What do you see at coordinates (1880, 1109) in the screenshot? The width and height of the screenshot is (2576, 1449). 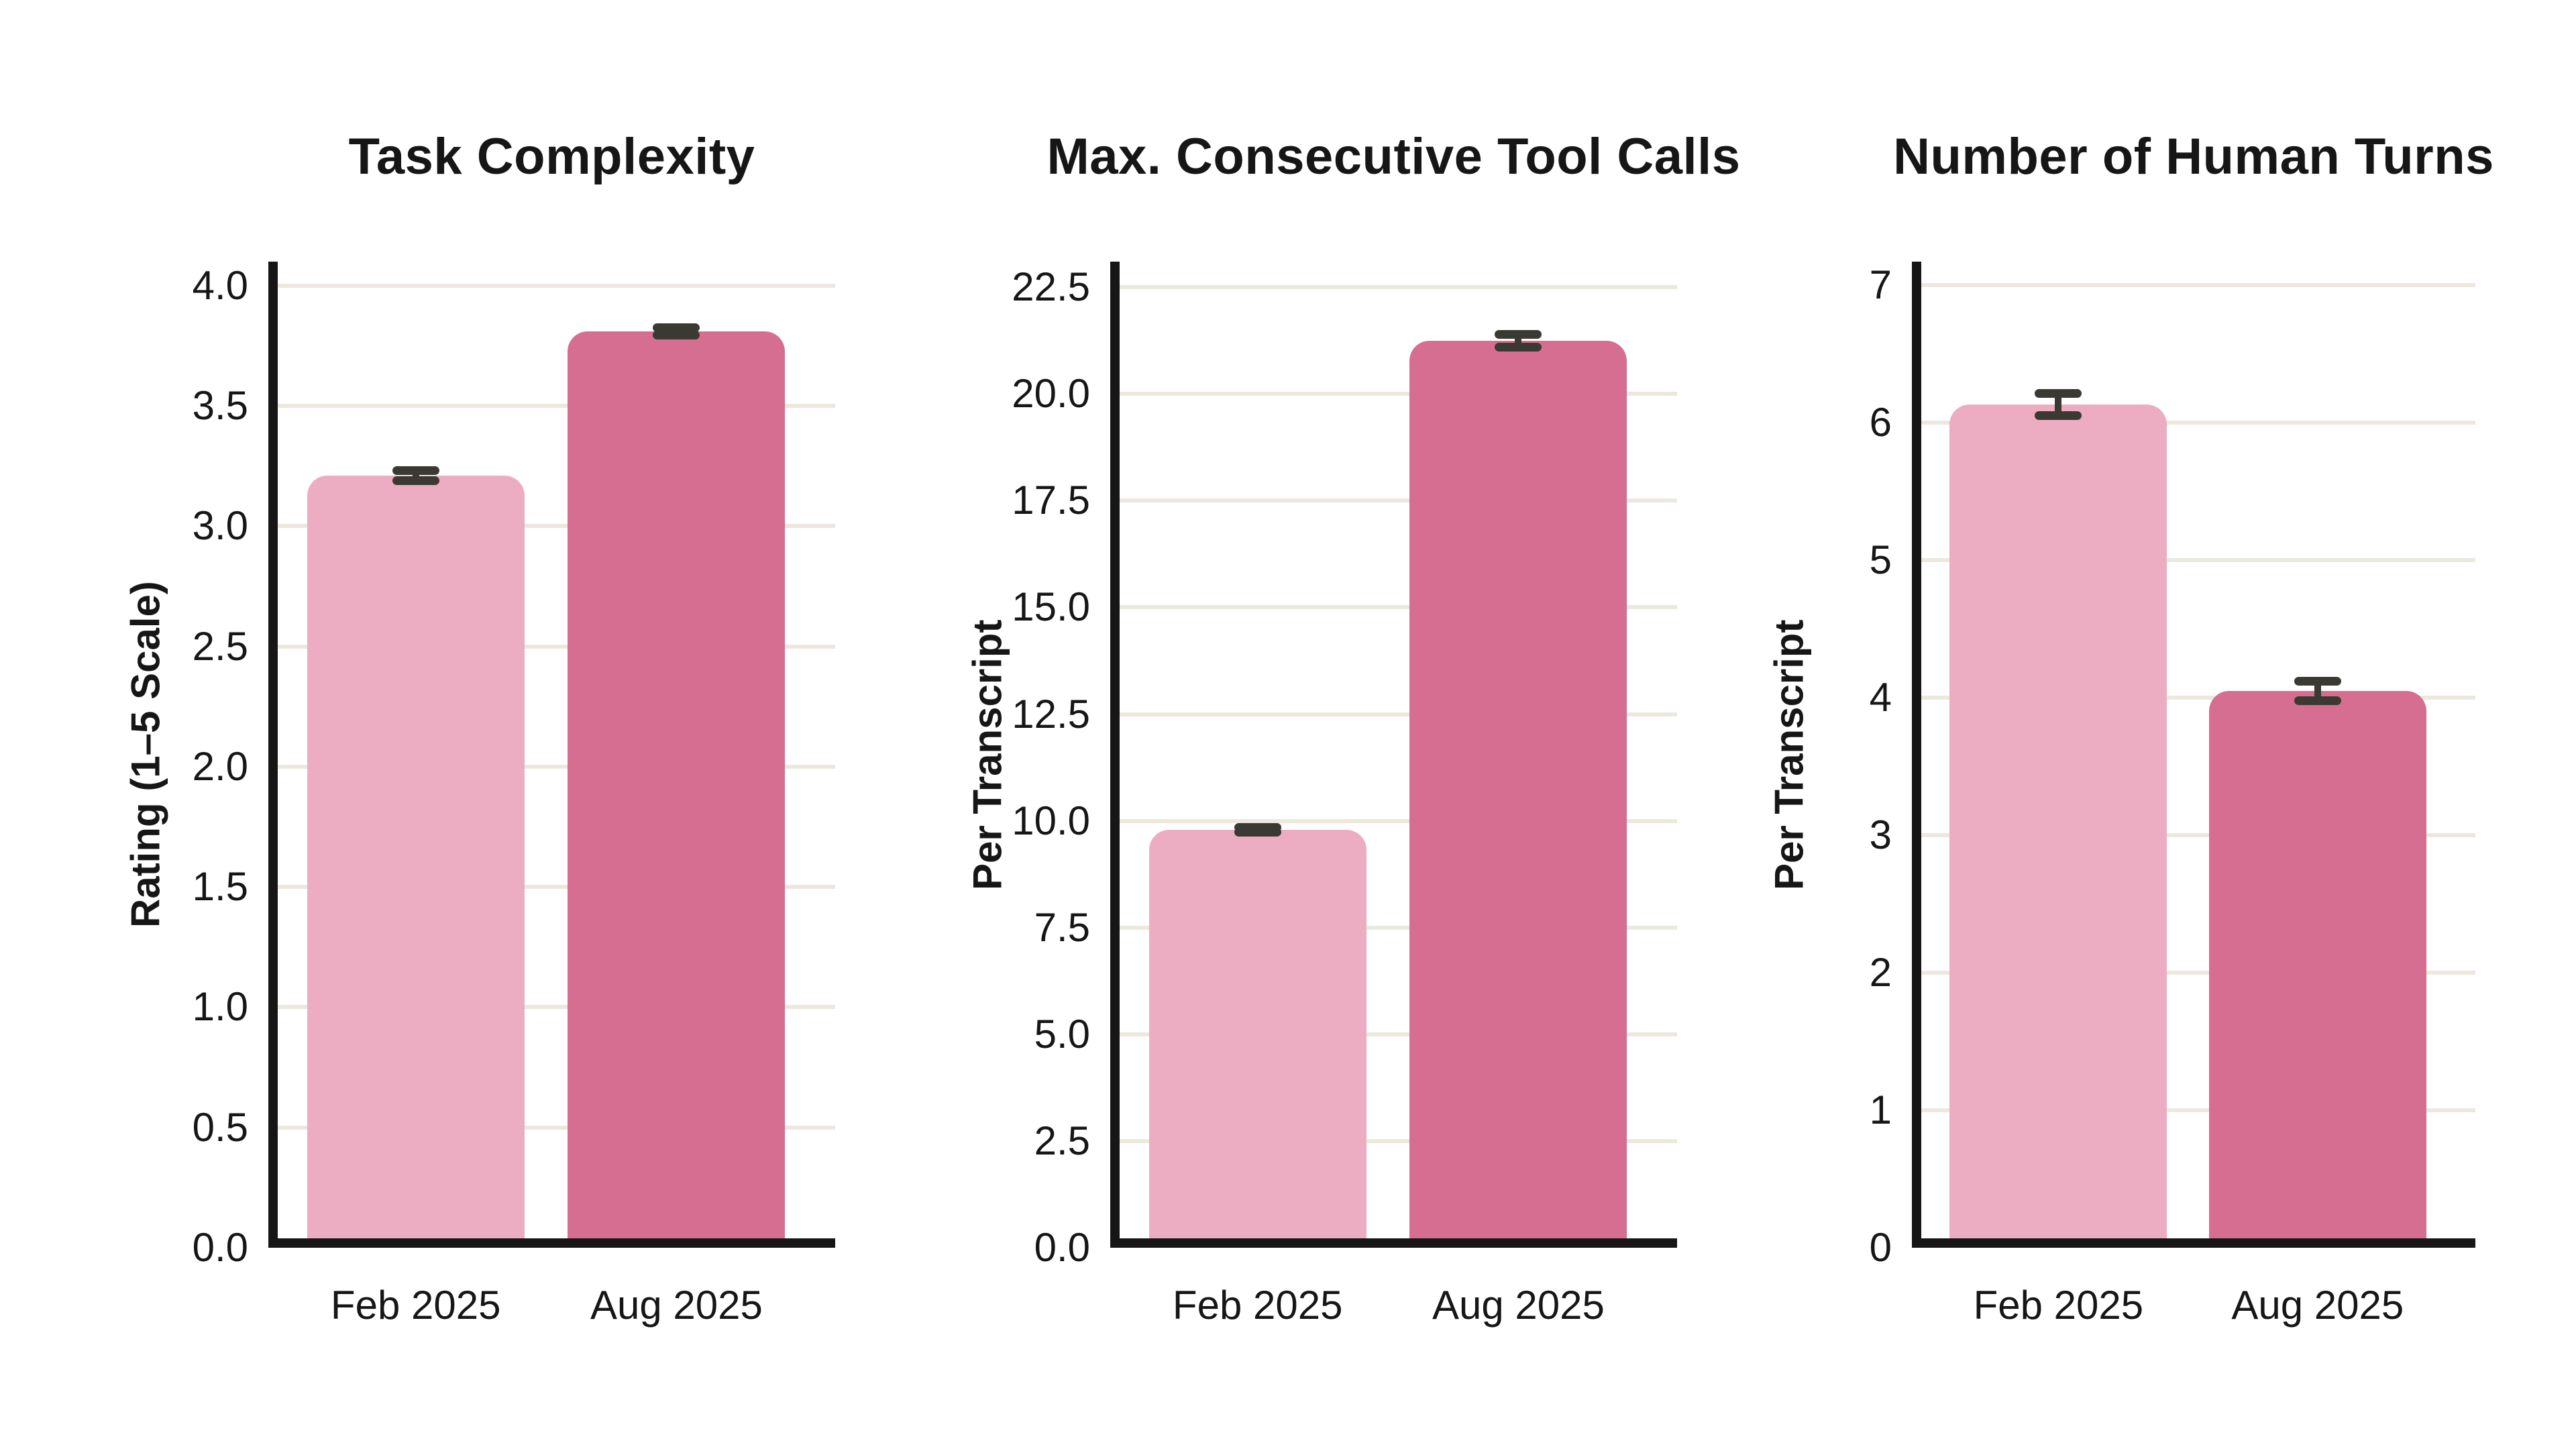 I see `y-tick-label: 1` at bounding box center [1880, 1109].